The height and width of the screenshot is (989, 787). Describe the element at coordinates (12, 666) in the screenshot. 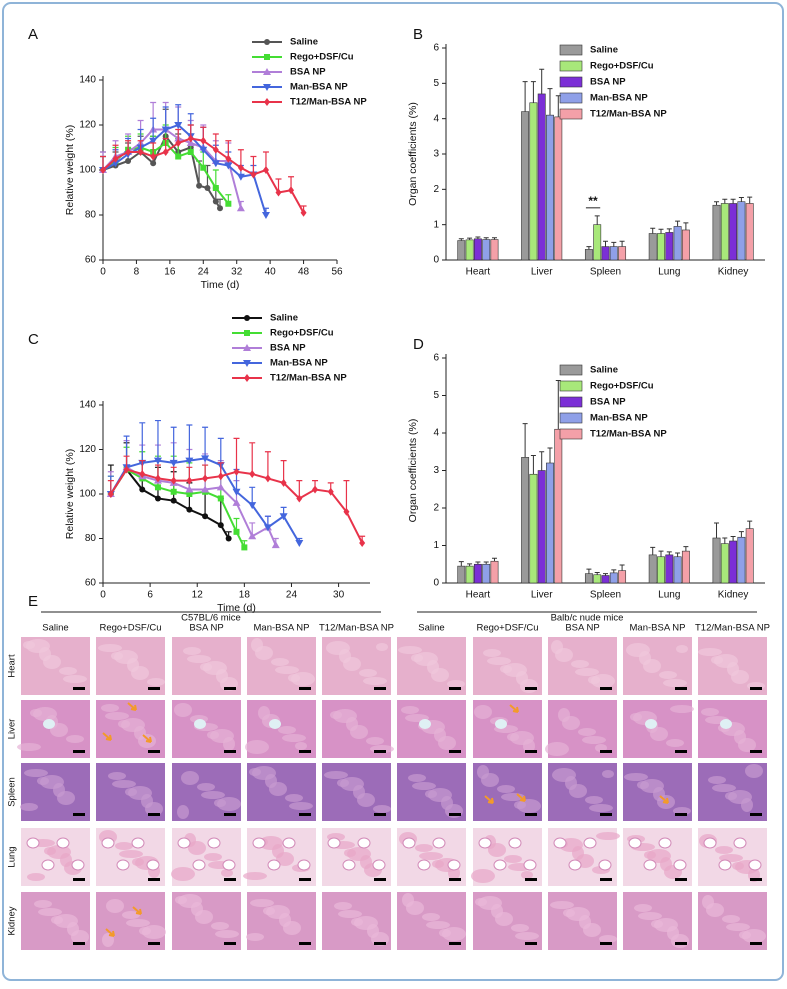

I see `row-label: Heart` at that location.